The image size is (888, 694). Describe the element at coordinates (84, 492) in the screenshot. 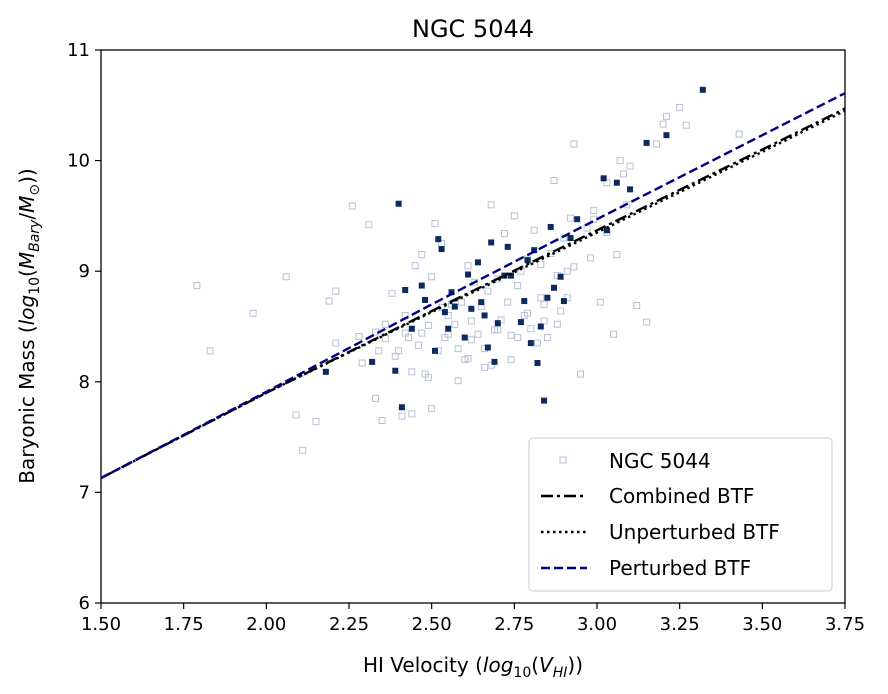

I see `y-tick-label: 7` at that location.